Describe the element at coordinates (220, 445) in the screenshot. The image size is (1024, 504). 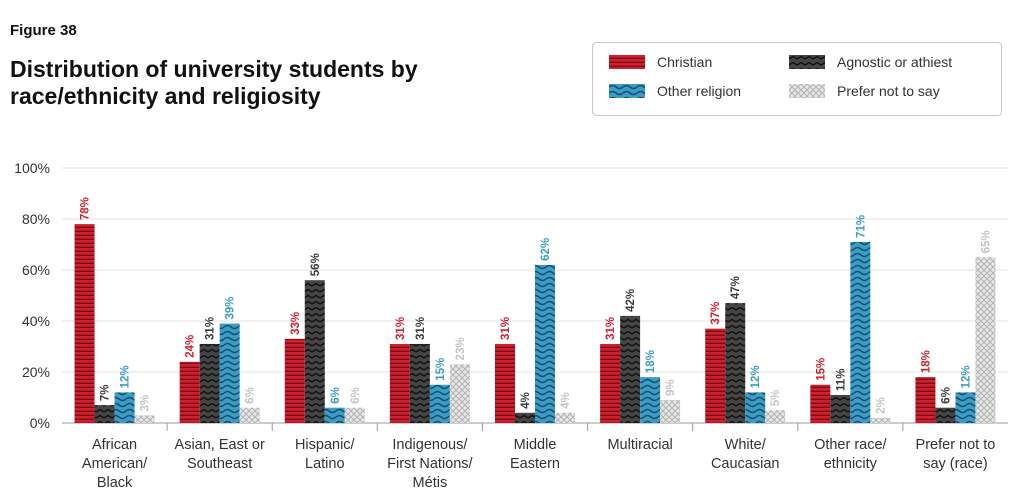
I see `x-category-label-line: Asian, East or` at that location.